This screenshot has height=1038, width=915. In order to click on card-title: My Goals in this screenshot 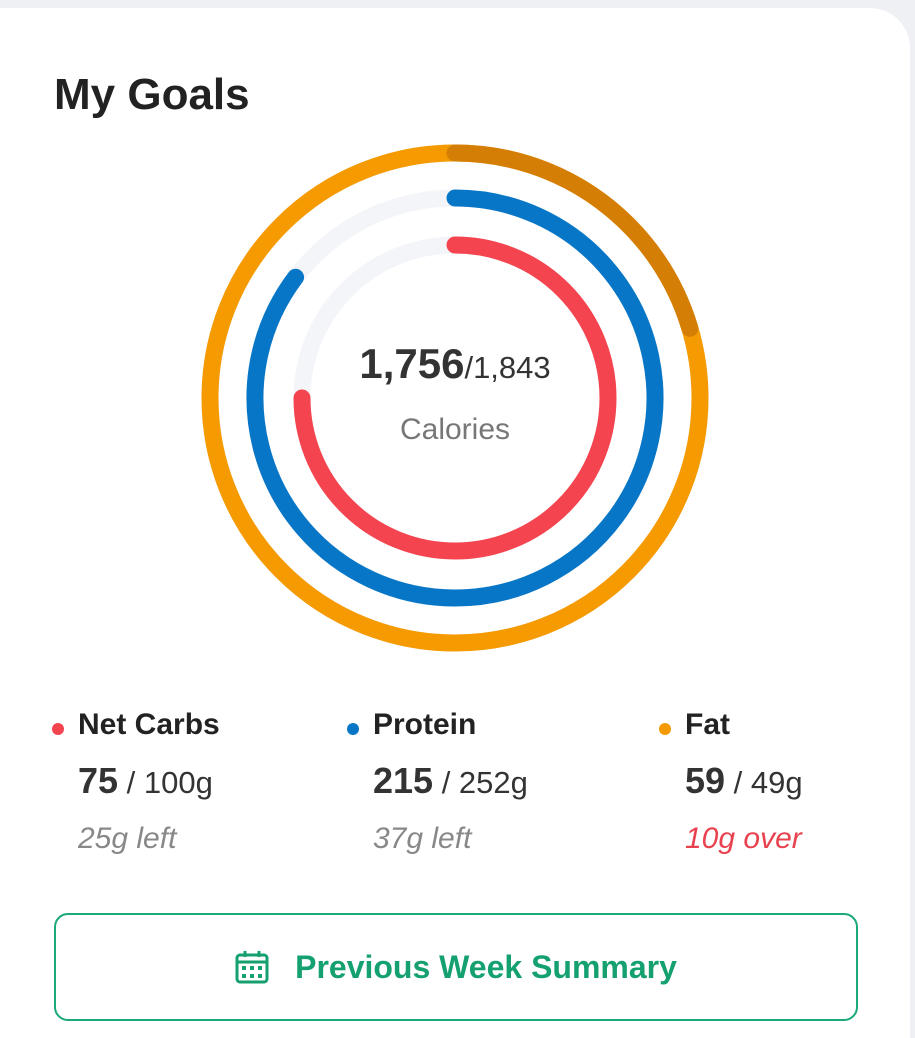, I will do `click(152, 94)`.